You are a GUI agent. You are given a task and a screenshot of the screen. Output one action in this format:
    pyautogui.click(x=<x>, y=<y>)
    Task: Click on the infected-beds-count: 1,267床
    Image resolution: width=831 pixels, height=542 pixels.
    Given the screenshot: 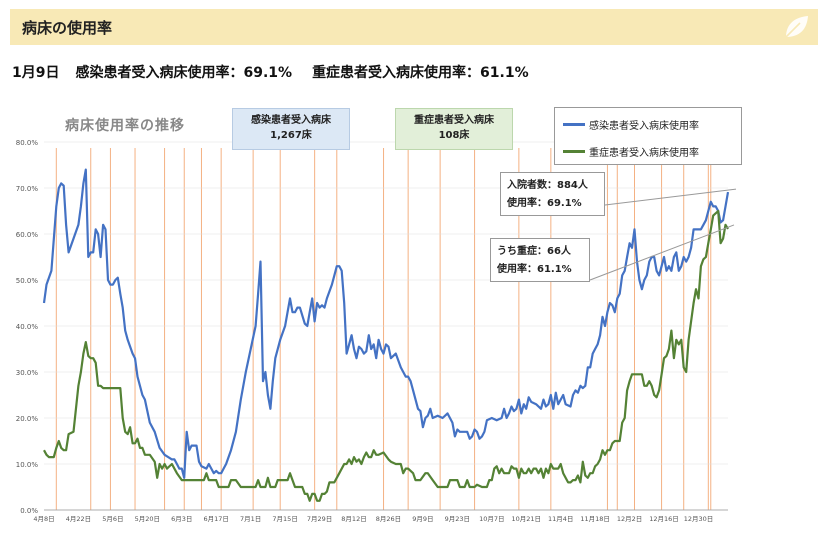 What is the action you would take?
    pyautogui.click(x=291, y=135)
    